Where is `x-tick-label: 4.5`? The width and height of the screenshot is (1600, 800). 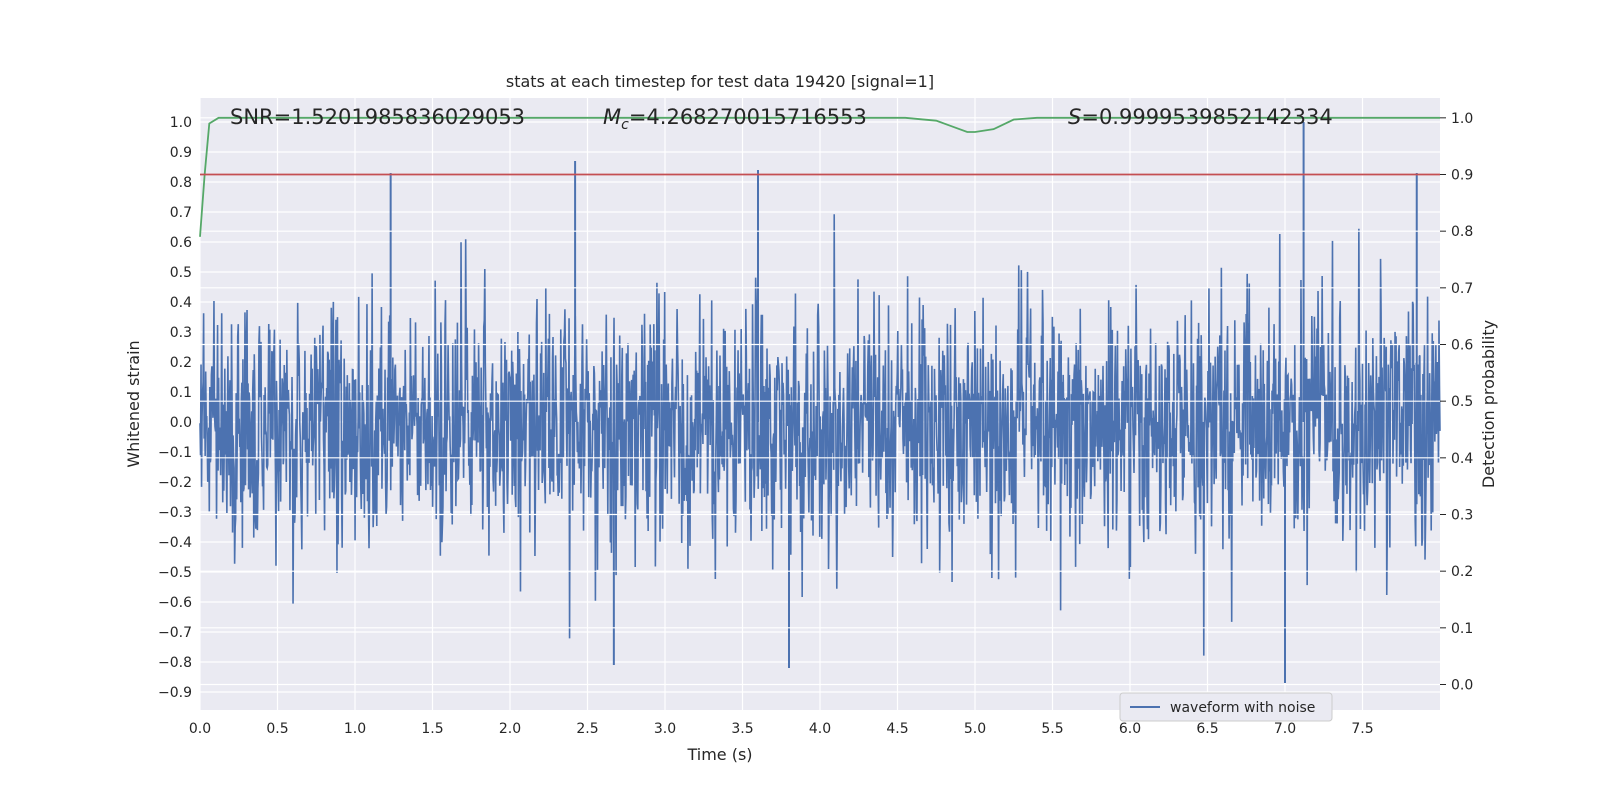
x-tick-label: 4.5 is located at coordinates (897, 729).